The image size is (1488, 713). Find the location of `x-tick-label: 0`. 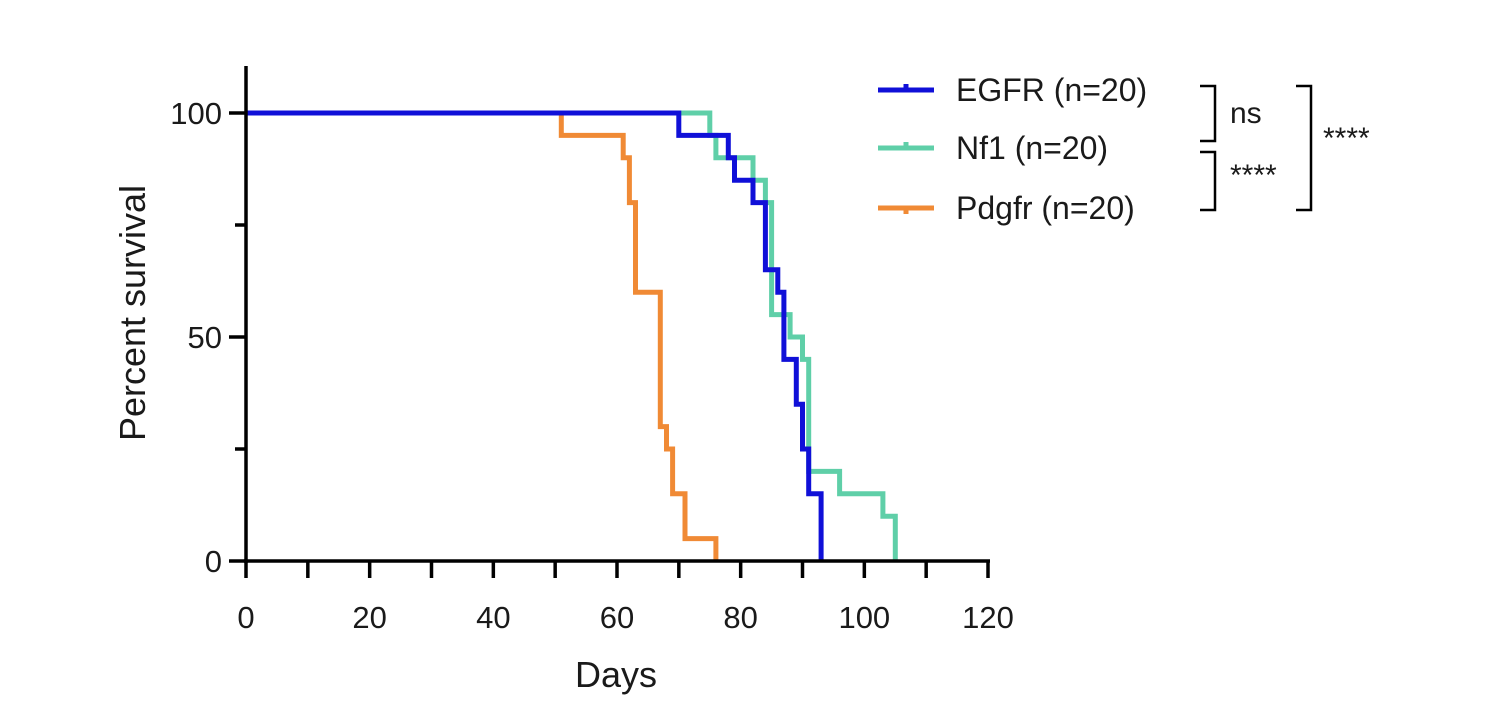

x-tick-label: 0 is located at coordinates (245, 617).